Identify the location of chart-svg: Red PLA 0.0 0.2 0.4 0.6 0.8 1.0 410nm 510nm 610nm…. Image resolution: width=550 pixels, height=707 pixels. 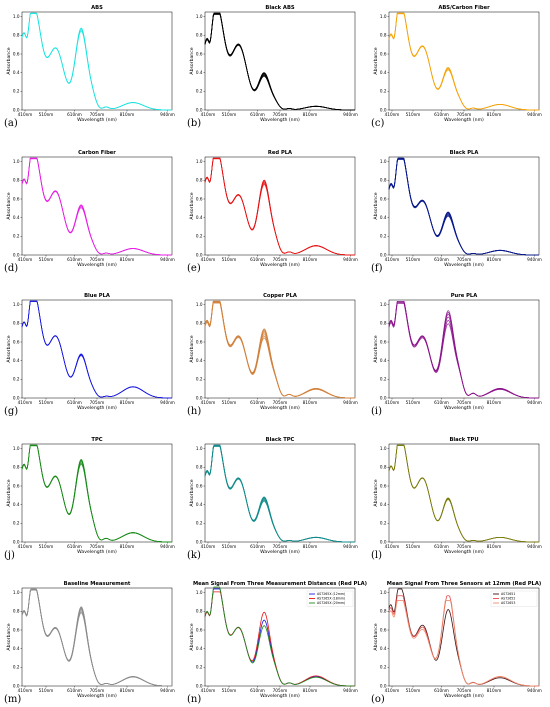
(273, 209).